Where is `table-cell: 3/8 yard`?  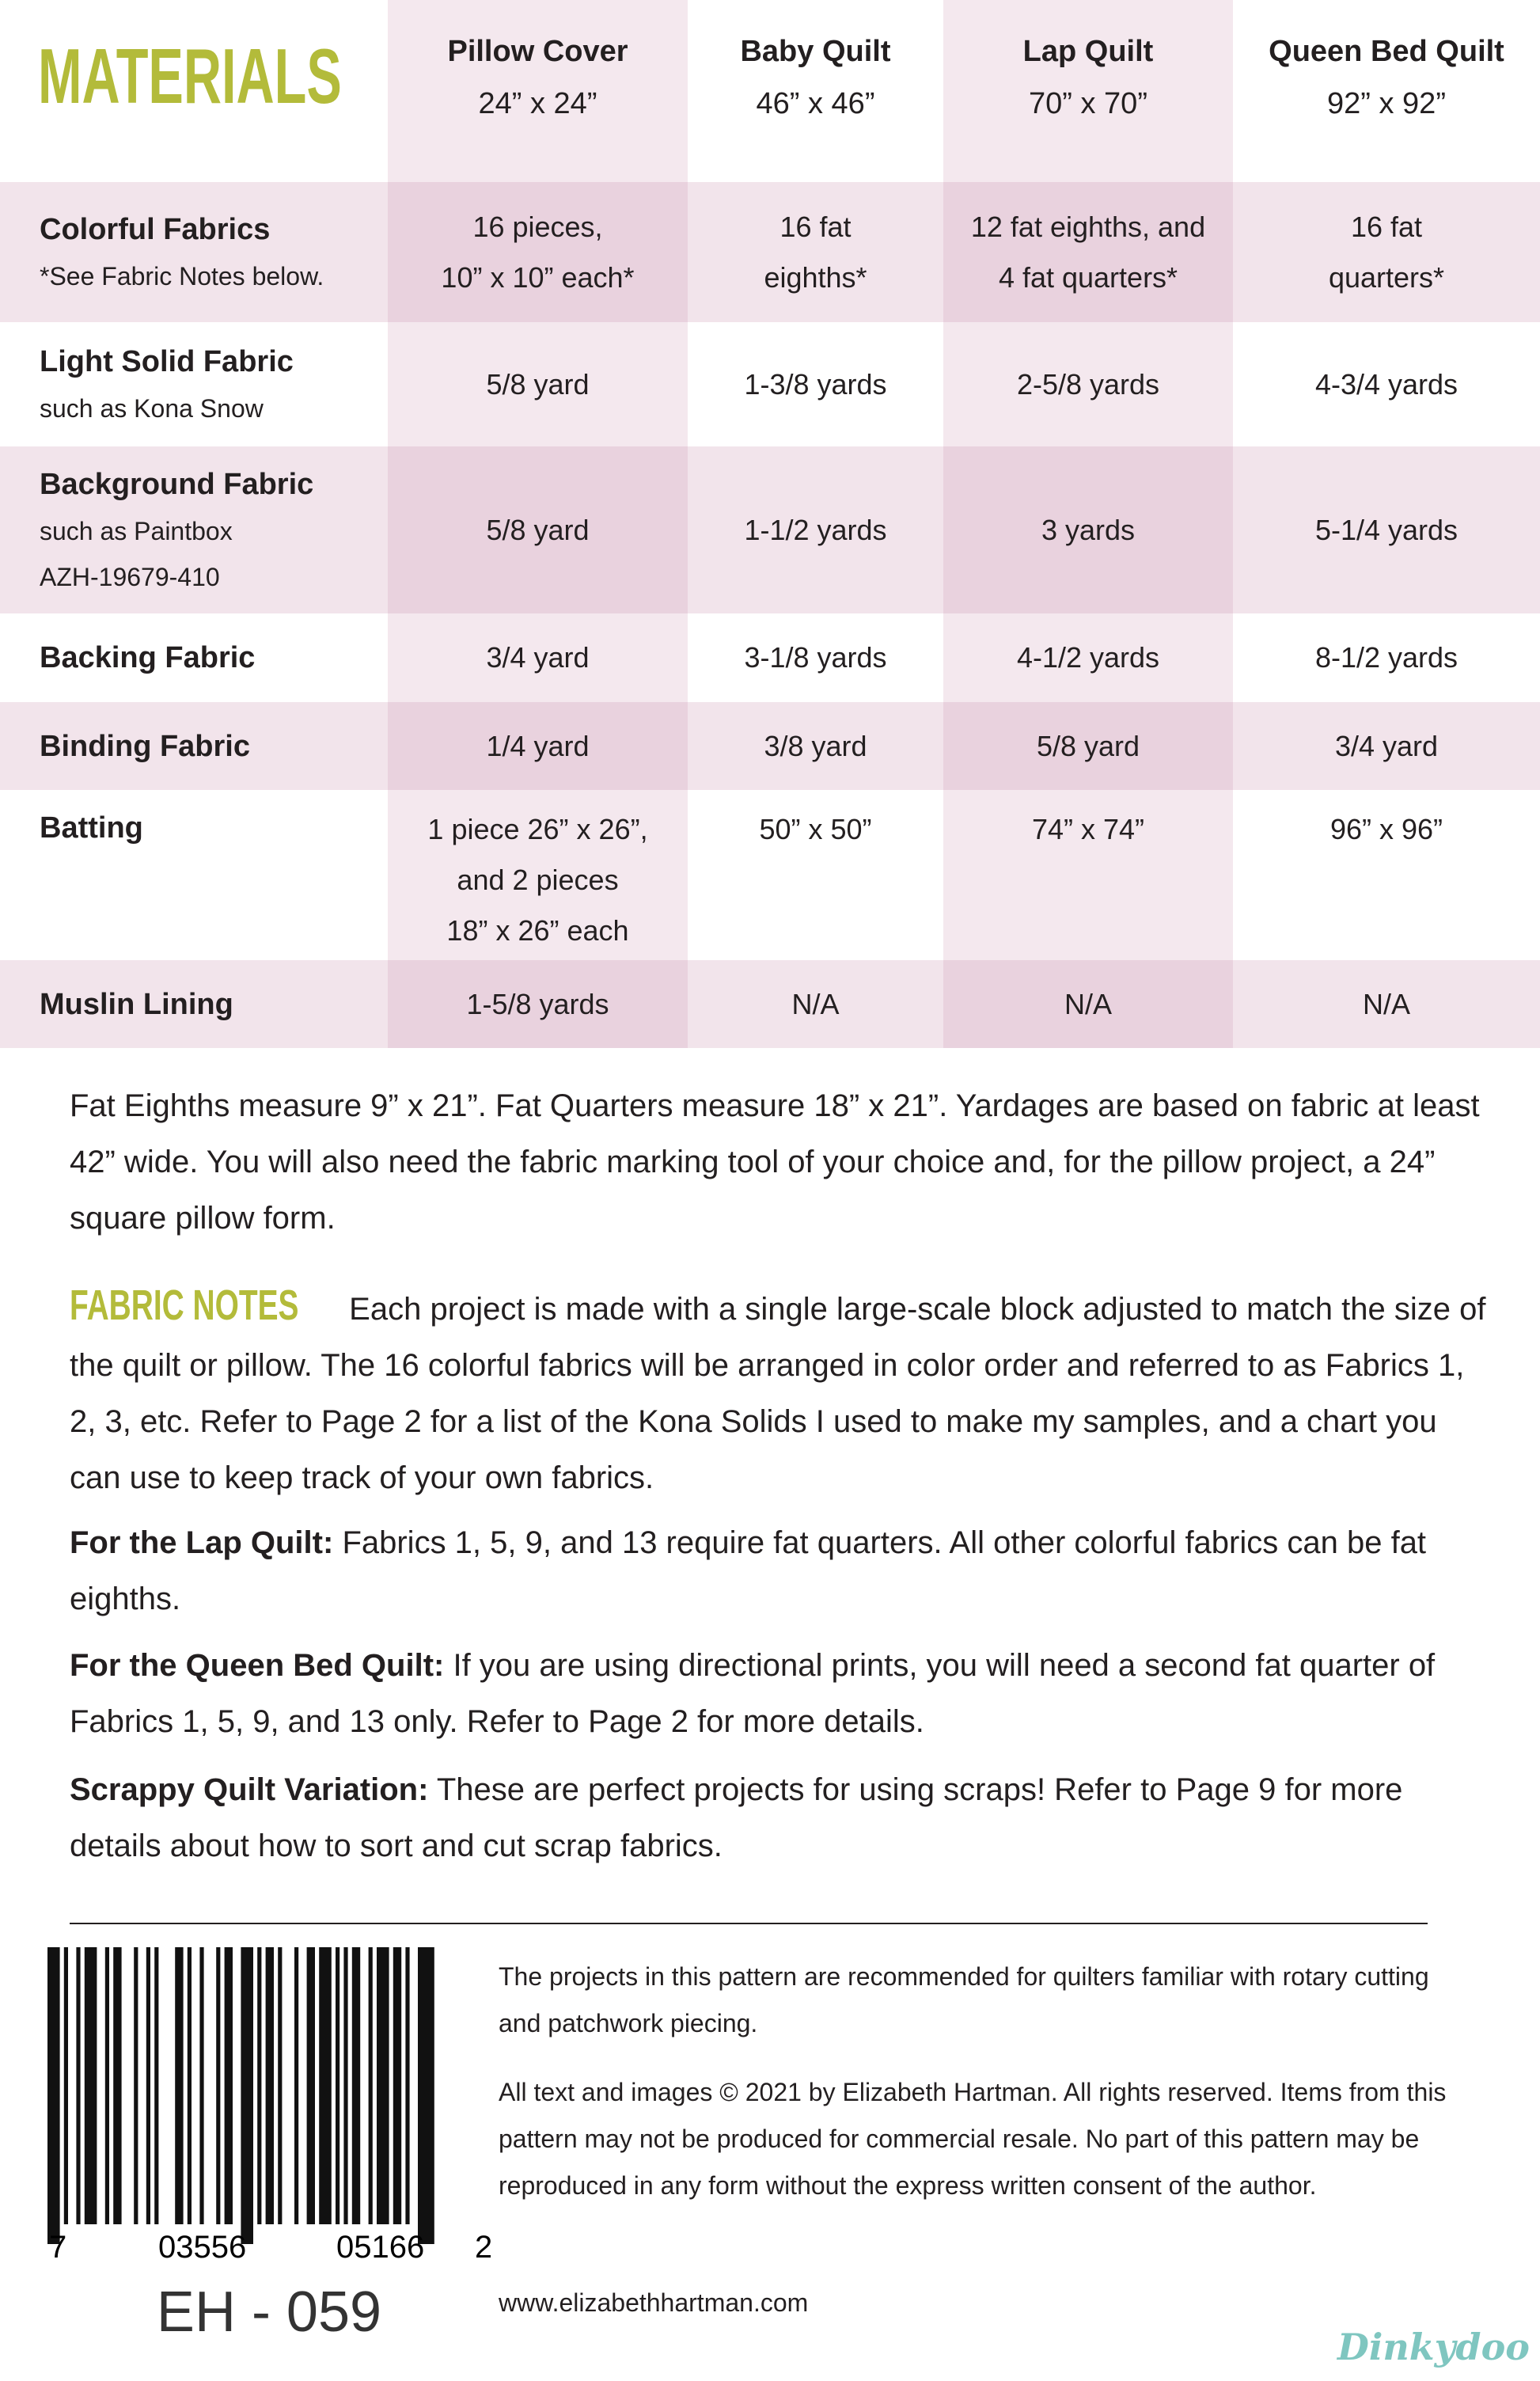
table-cell: 3/8 yard is located at coordinates (815, 746).